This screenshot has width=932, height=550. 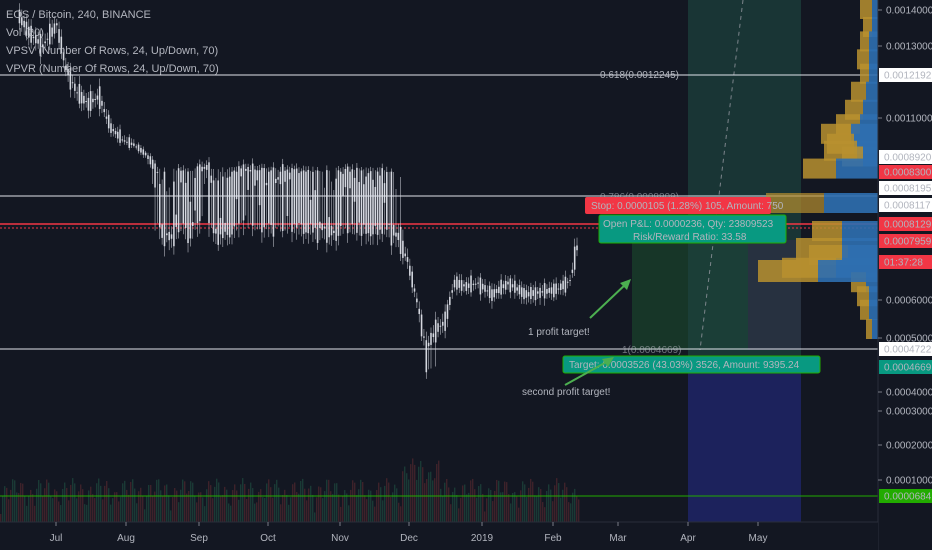 What do you see at coordinates (788, 271) in the screenshot?
I see `vpvr-bar` at bounding box center [788, 271].